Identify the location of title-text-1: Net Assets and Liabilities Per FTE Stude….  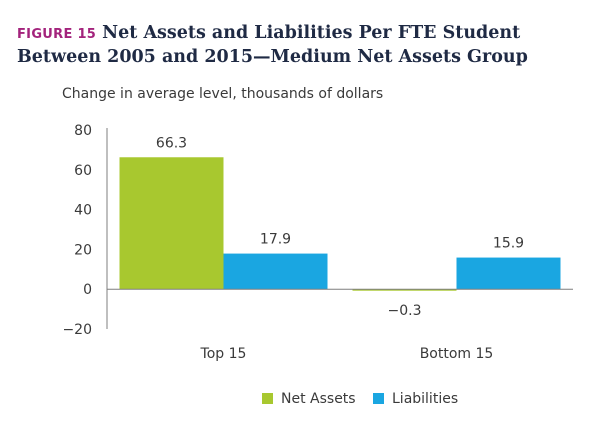
(311, 33).